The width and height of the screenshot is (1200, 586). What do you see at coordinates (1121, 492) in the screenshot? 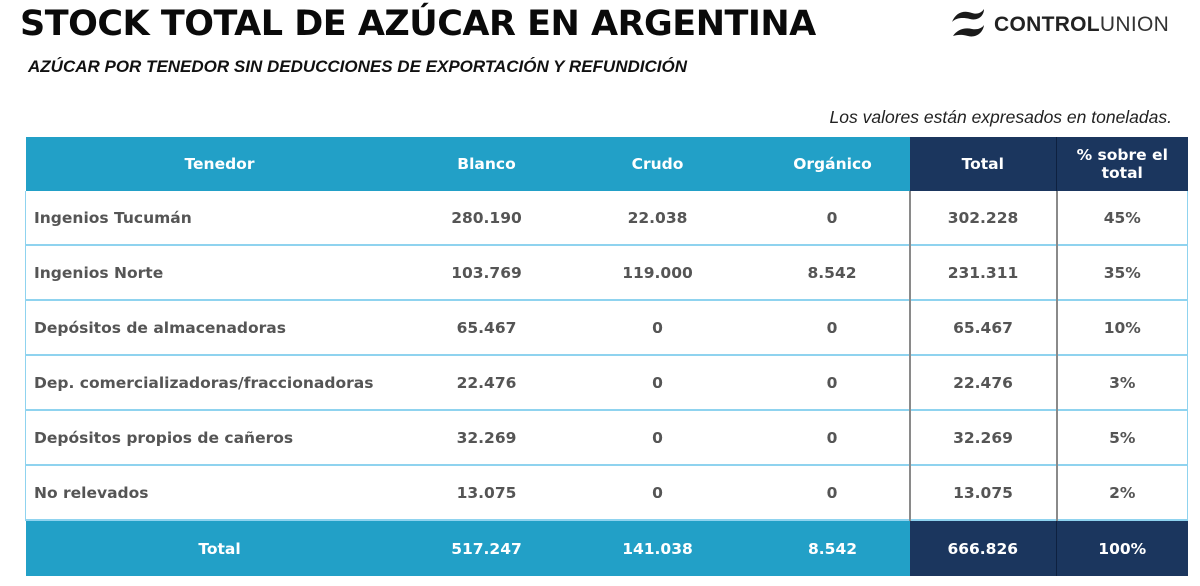
I see `cell-pct: 2%` at bounding box center [1121, 492].